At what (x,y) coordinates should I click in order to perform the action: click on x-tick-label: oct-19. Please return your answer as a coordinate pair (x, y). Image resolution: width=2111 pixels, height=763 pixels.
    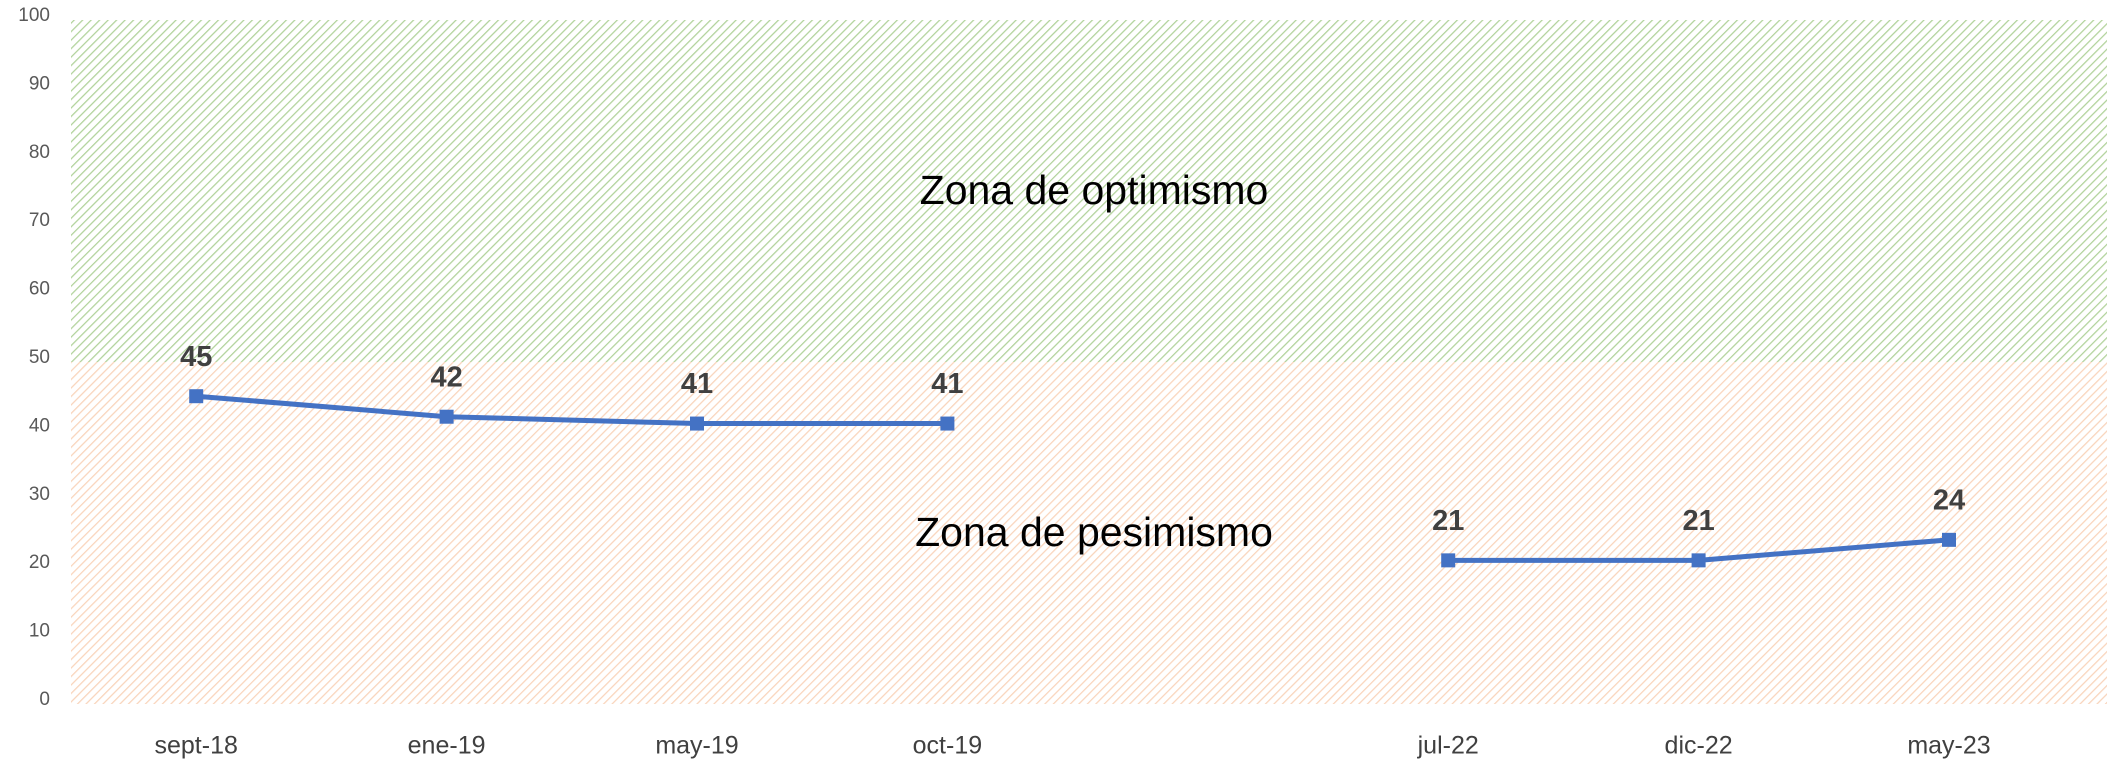
    Looking at the image, I should click on (947, 746).